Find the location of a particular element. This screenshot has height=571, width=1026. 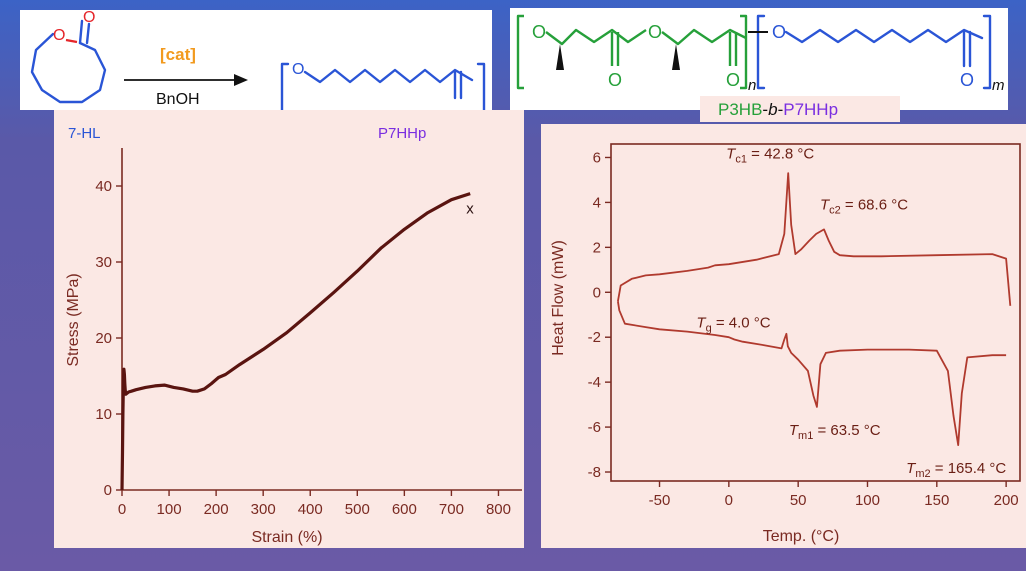

bracket-n-right is located at coordinates (744, 52).